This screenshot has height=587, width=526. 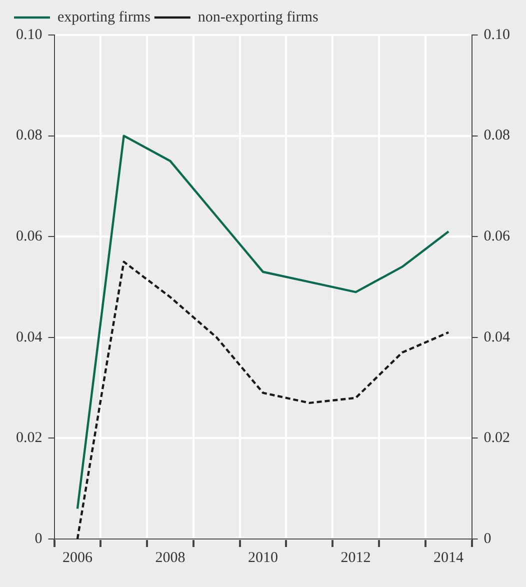 What do you see at coordinates (497, 136) in the screenshot?
I see `y2-tick-label: 0.08` at bounding box center [497, 136].